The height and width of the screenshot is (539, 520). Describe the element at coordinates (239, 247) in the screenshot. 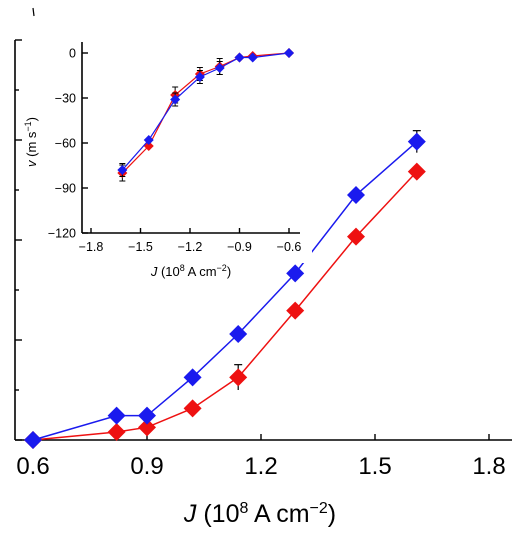

I see `inset-x-tick-label: −0.9` at that location.